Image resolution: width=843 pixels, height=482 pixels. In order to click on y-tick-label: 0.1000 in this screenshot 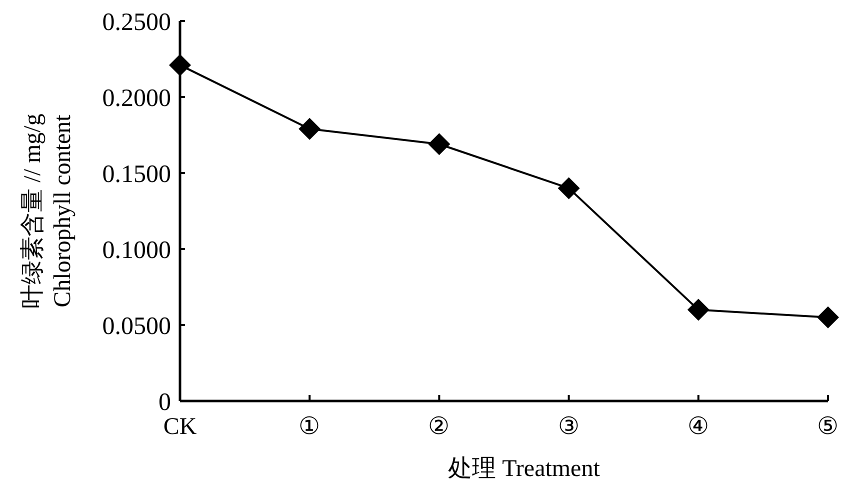, I will do `click(136, 250)`.